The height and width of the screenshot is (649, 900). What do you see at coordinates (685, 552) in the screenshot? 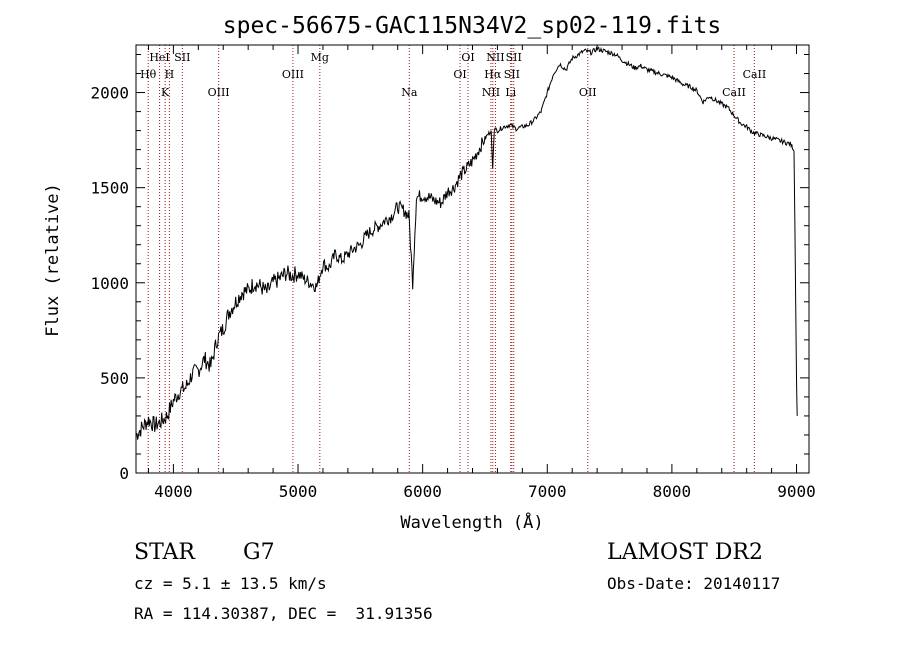
I see `survey-name: LAMOST DR2` at bounding box center [685, 552].